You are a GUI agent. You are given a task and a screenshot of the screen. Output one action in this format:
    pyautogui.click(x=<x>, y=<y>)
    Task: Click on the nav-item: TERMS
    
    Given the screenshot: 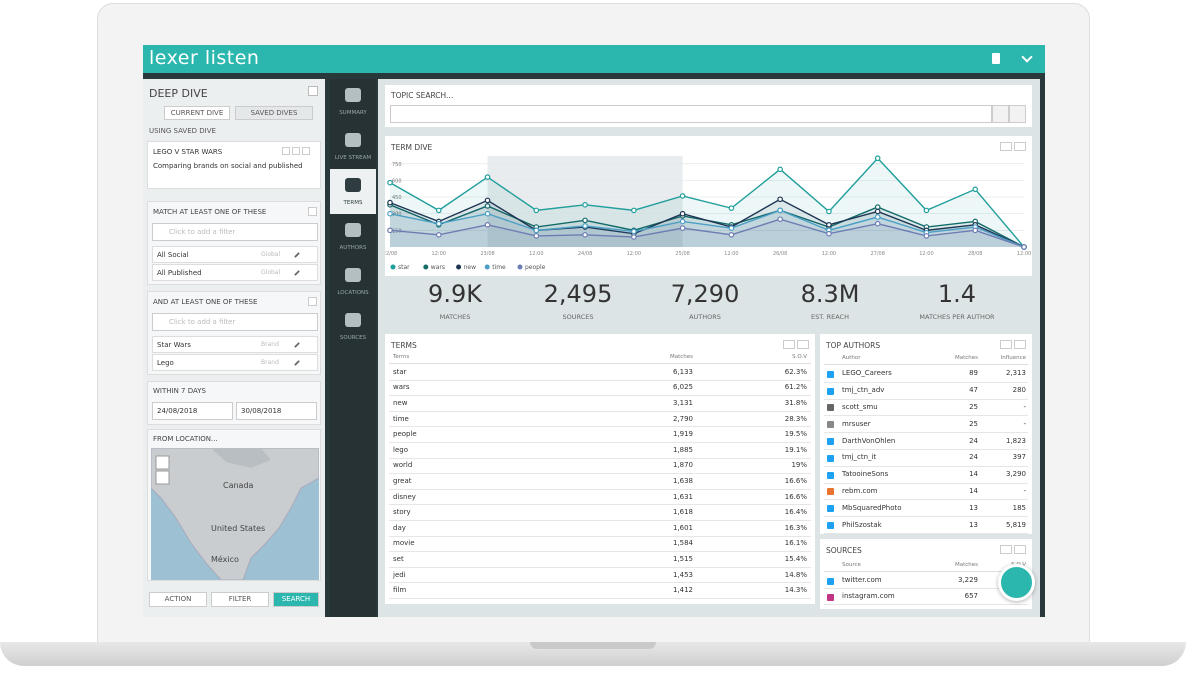 What is the action you would take?
    pyautogui.click(x=353, y=191)
    